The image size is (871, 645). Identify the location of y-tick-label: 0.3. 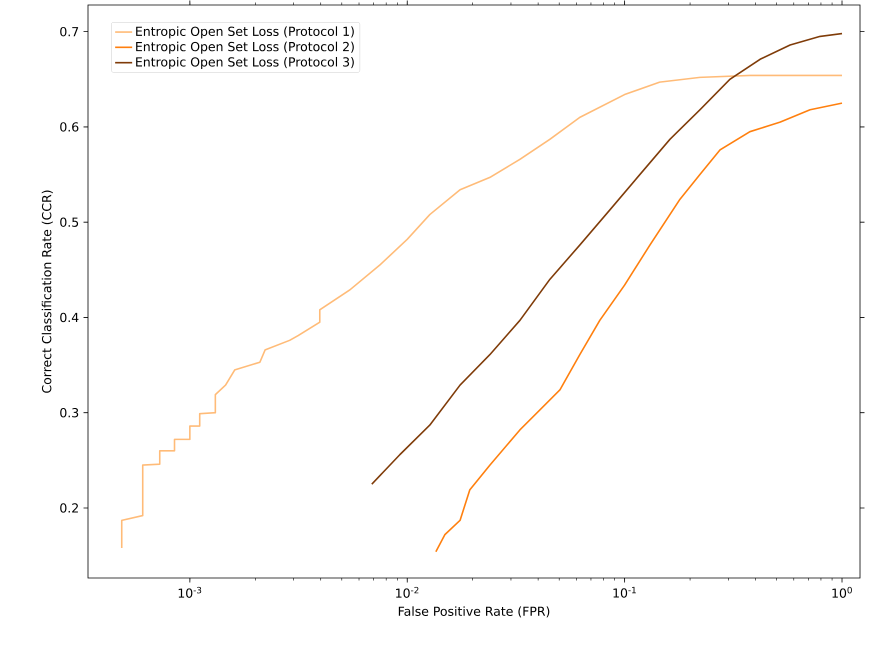
(69, 413).